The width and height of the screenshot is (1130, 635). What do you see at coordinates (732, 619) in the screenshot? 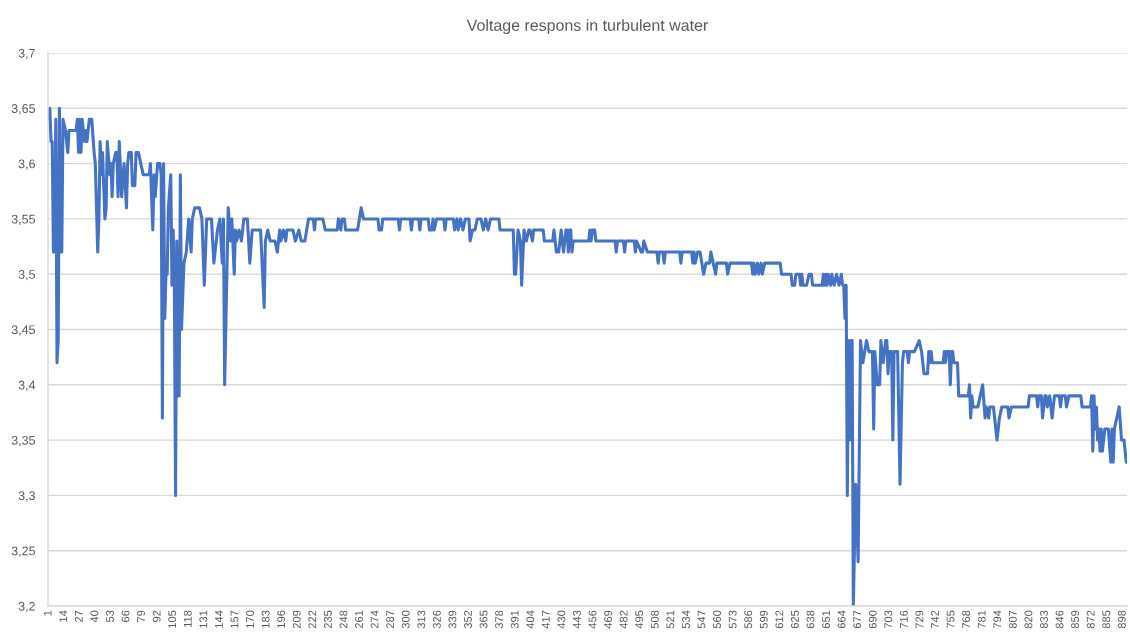
I see `x-tick-label: 573` at bounding box center [732, 619].